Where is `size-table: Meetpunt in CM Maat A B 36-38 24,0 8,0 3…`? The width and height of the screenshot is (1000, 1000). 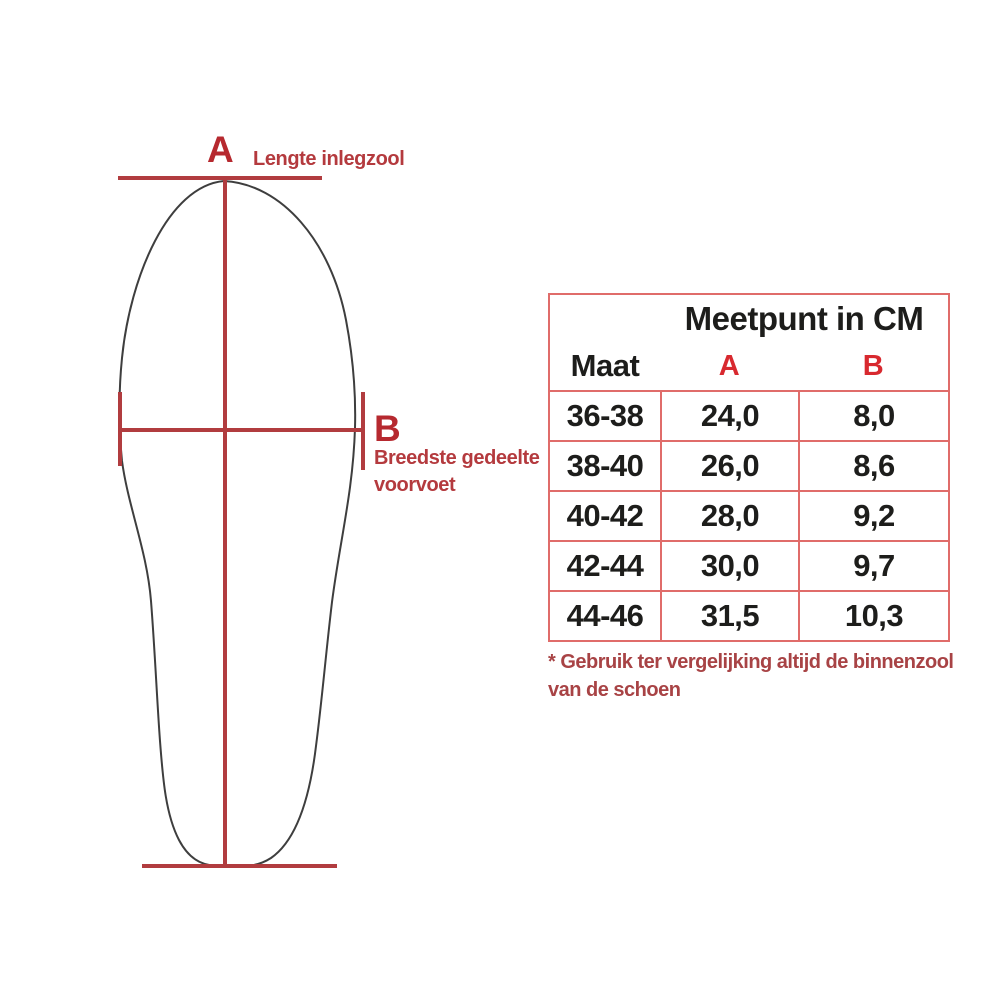 size-table: Meetpunt in CM Maat A B 36-38 24,0 8,0 3… is located at coordinates (749, 467).